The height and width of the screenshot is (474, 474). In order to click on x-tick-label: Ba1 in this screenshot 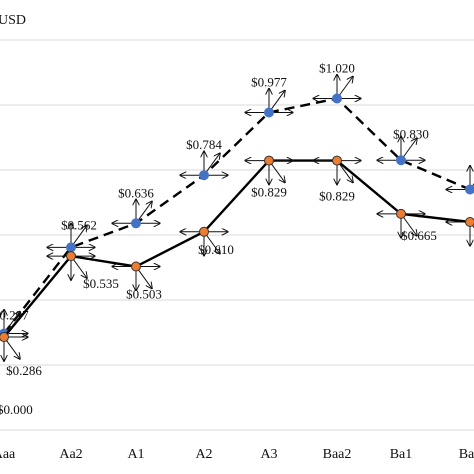, I will do `click(401, 454)`.